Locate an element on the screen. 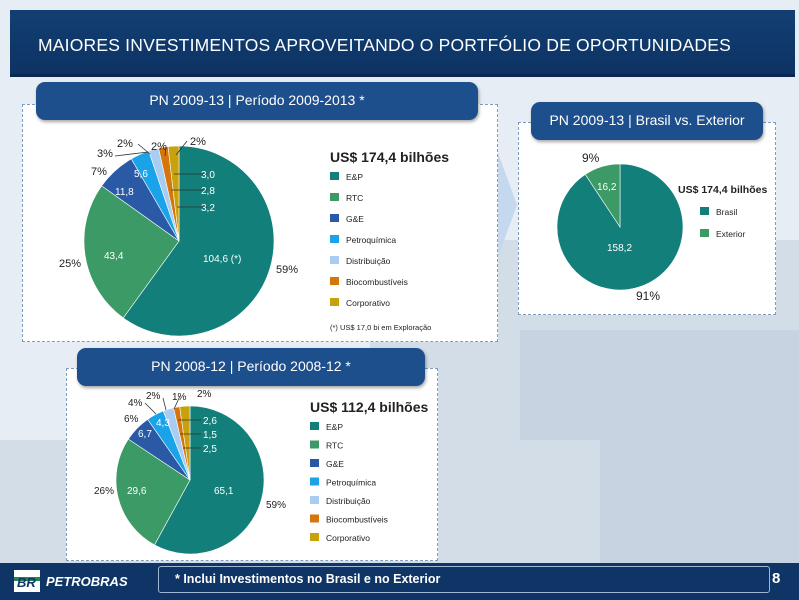 This screenshot has height=600, width=799. pie-pct-label: 26% is located at coordinates (104, 491).